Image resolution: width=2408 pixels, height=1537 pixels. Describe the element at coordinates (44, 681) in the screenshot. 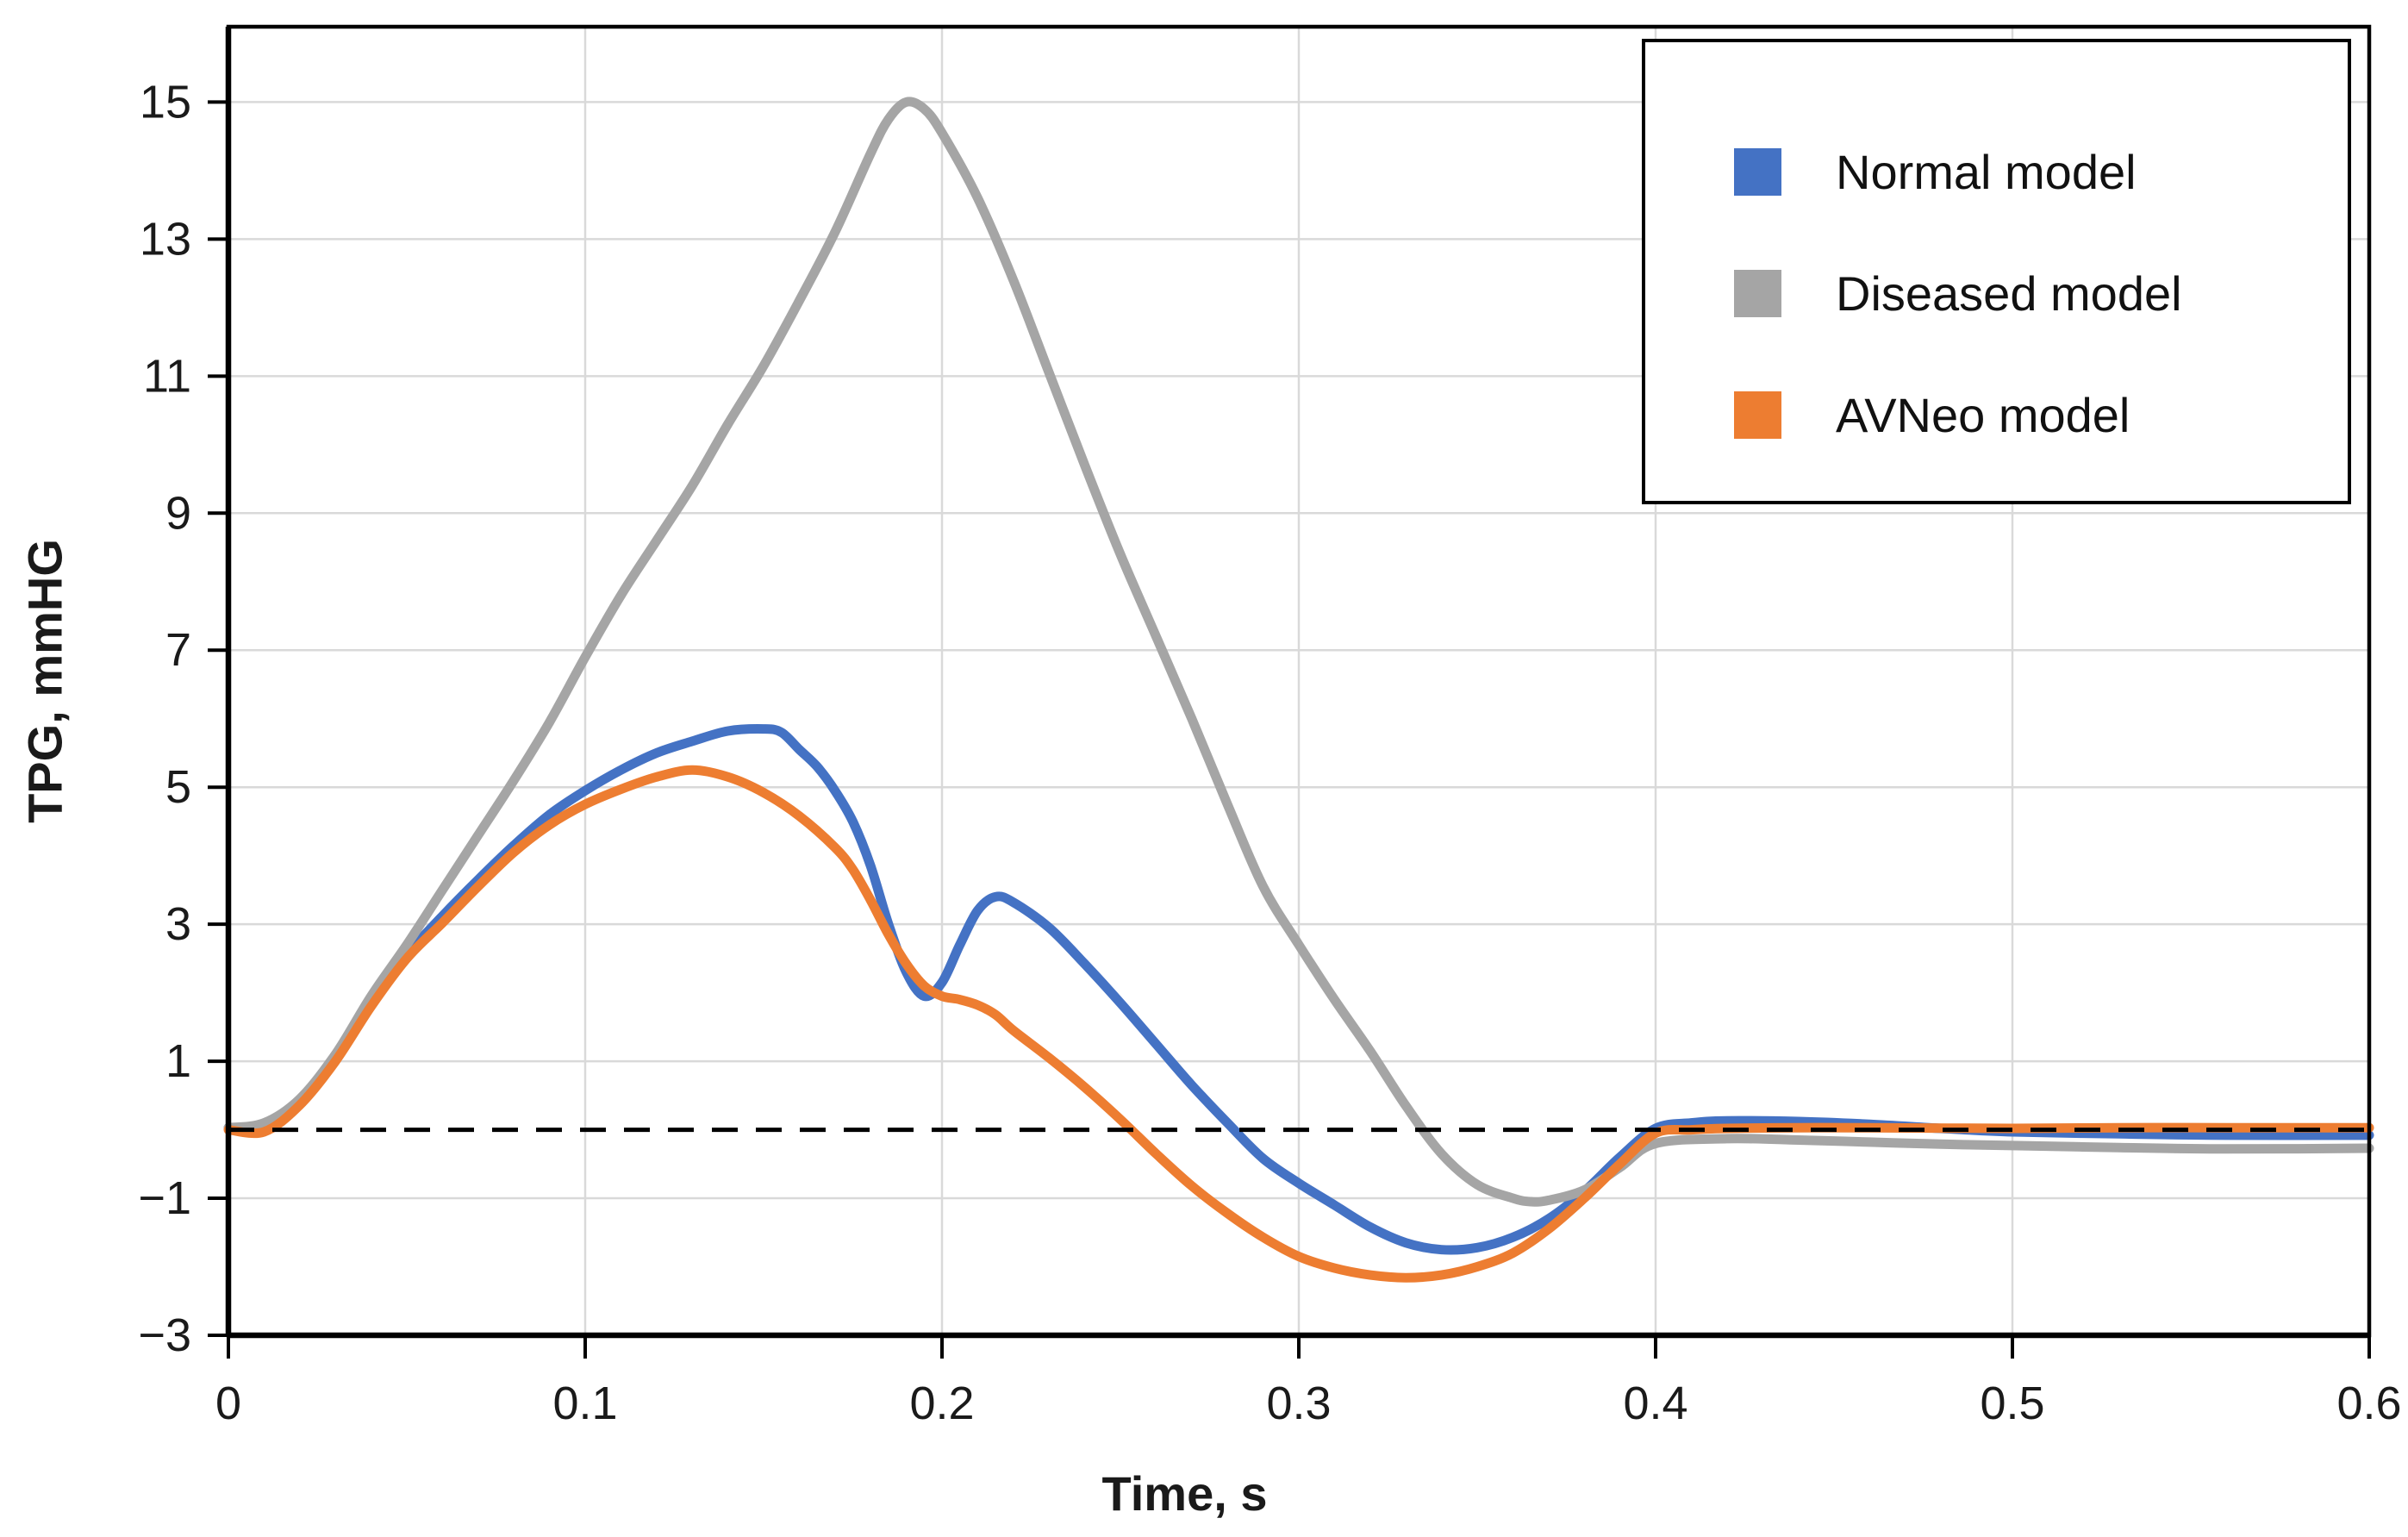

I see `y-axis-title: TPG, mmHG` at that location.